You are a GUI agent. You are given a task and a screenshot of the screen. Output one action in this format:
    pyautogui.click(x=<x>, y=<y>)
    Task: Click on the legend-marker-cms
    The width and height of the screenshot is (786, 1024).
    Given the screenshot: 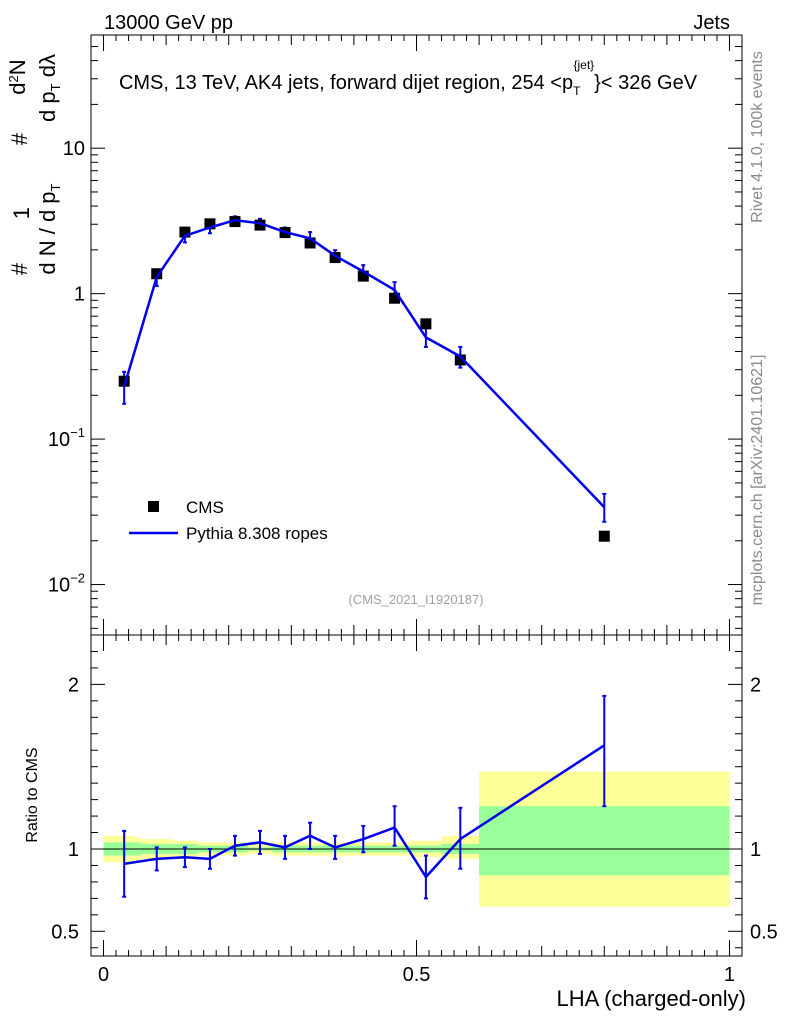 What is the action you would take?
    pyautogui.click(x=153, y=506)
    